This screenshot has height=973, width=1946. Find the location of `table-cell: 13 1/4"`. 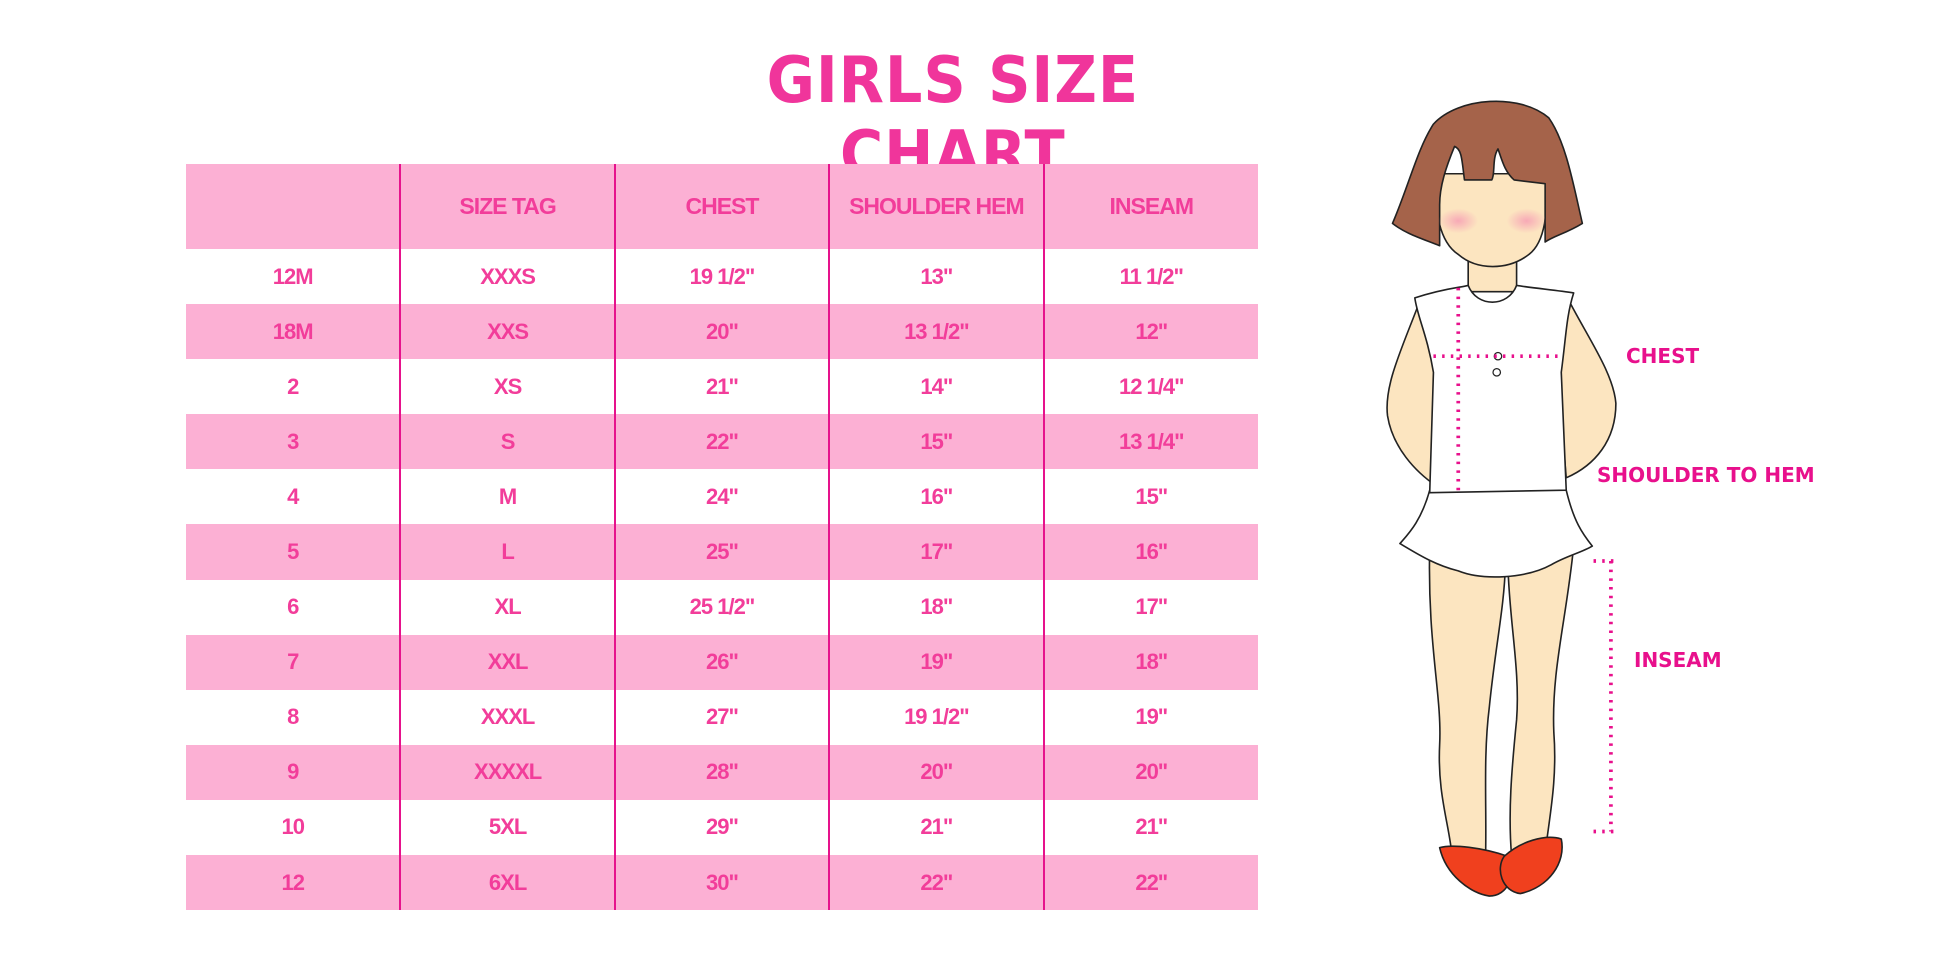

table-cell: 13 1/4" is located at coordinates (1150, 442).